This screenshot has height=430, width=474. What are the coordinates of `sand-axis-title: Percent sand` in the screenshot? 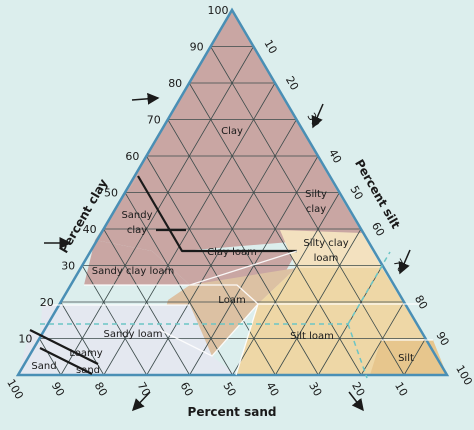 It's located at (232, 412).